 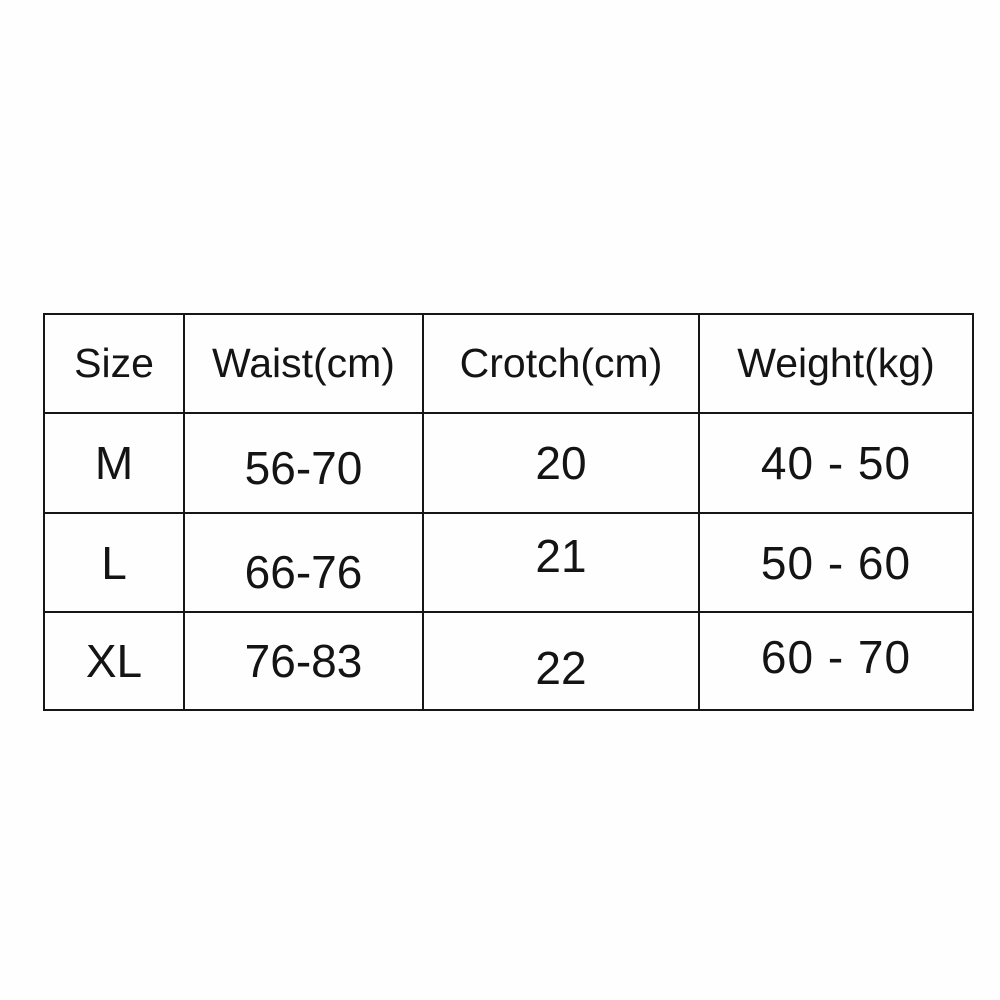 I want to click on crotch-value: 20, so click(x=561, y=463).